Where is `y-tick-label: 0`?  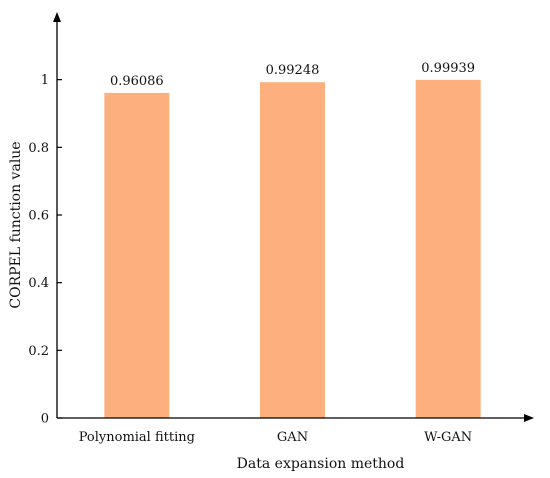 y-tick-label: 0 is located at coordinates (45, 419).